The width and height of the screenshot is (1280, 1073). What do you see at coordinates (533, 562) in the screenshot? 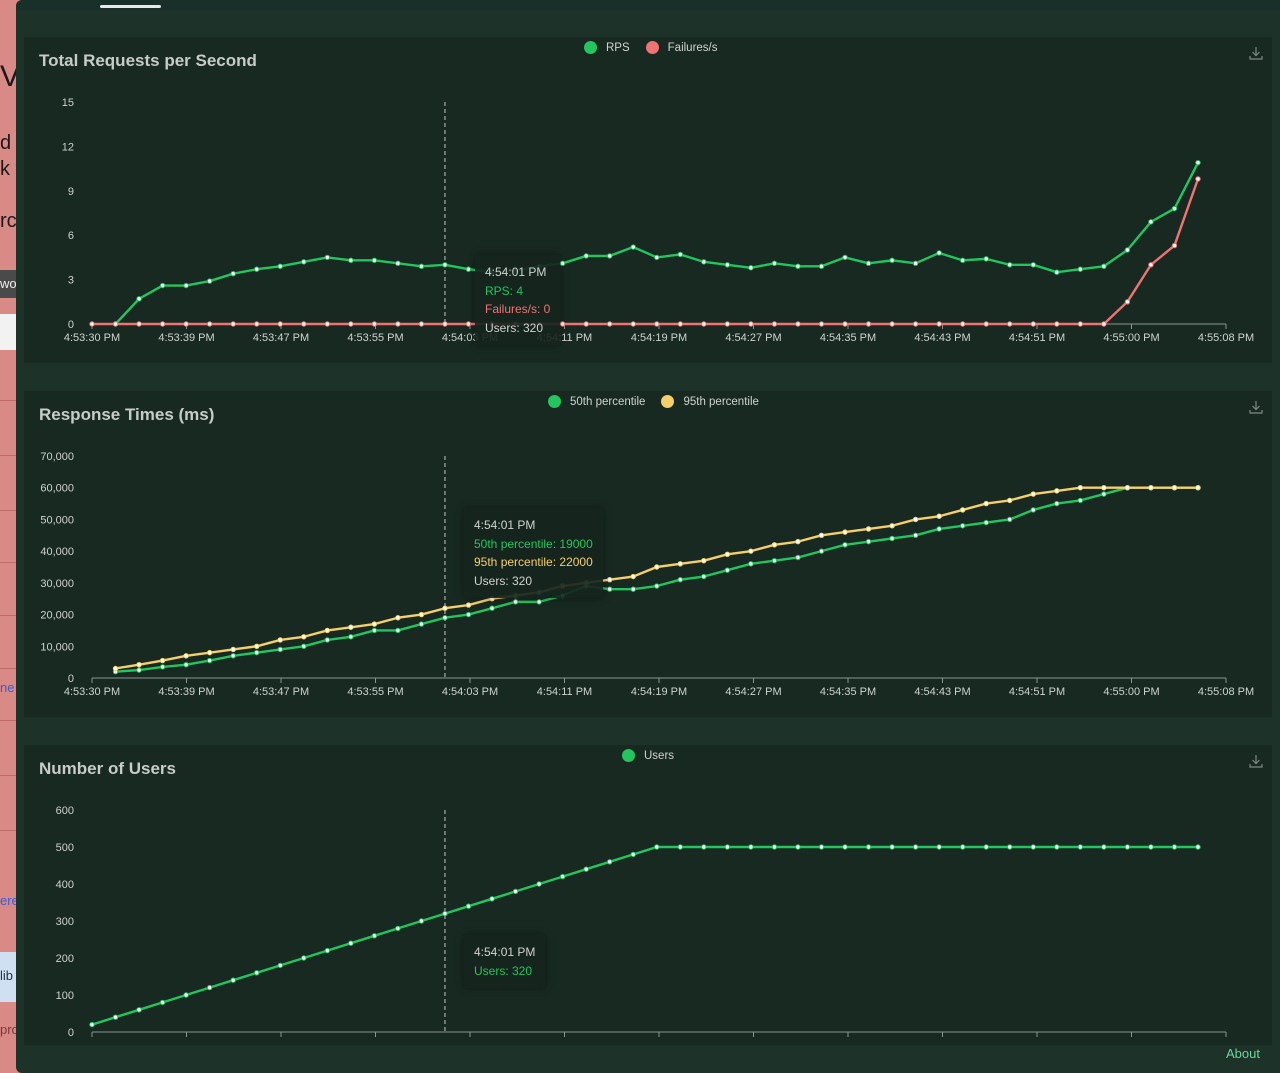
I see `tooltip-line: 95th percentile: 22000` at bounding box center [533, 562].